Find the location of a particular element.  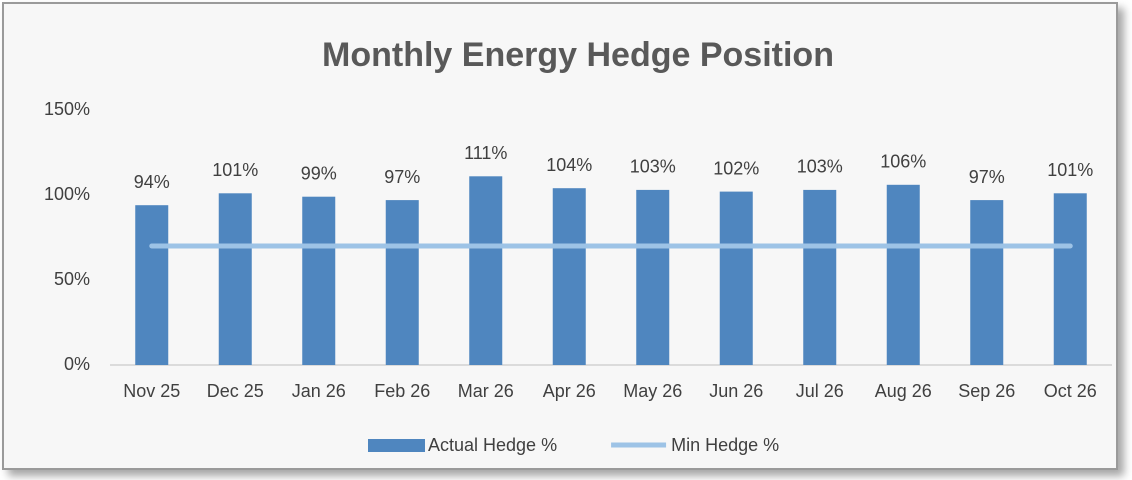

x-tick-label: Nov 25 is located at coordinates (151, 391).